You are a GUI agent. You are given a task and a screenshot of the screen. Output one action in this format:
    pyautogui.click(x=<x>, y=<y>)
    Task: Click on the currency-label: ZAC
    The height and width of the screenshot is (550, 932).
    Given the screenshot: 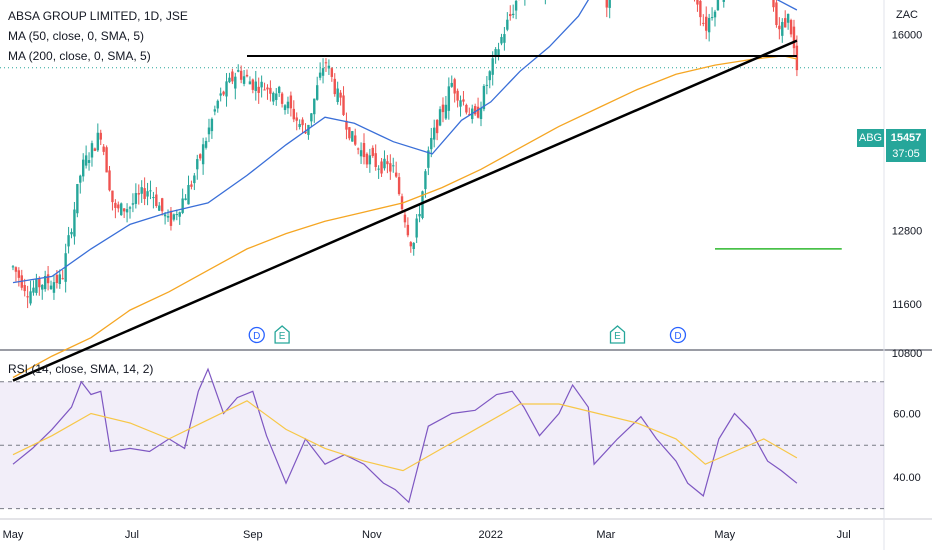 What is the action you would take?
    pyautogui.click(x=907, y=15)
    